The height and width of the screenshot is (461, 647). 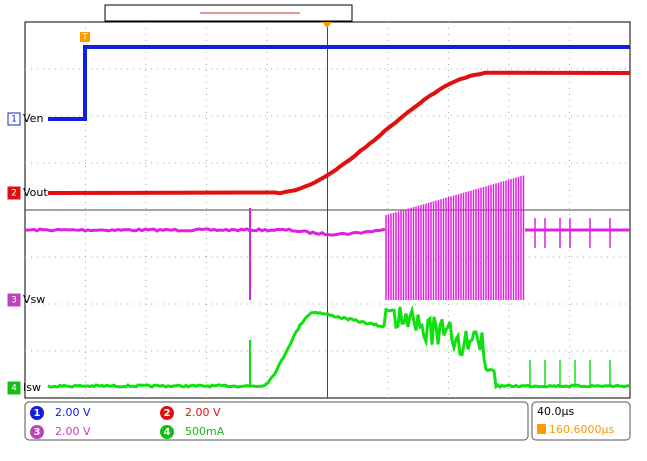 I want to click on channel-number: 4, so click(x=14, y=389).